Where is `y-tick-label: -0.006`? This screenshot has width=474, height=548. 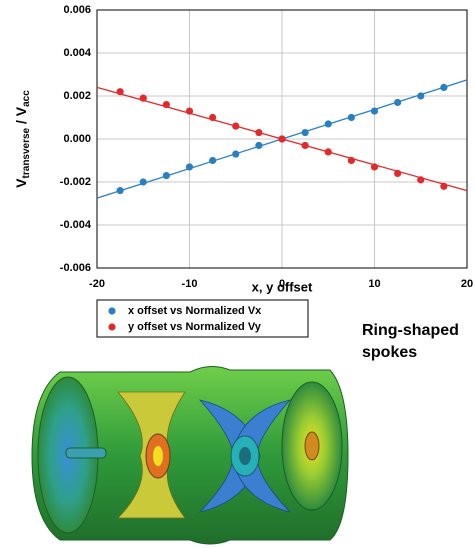
y-tick-label: -0.006 is located at coordinates (75, 268).